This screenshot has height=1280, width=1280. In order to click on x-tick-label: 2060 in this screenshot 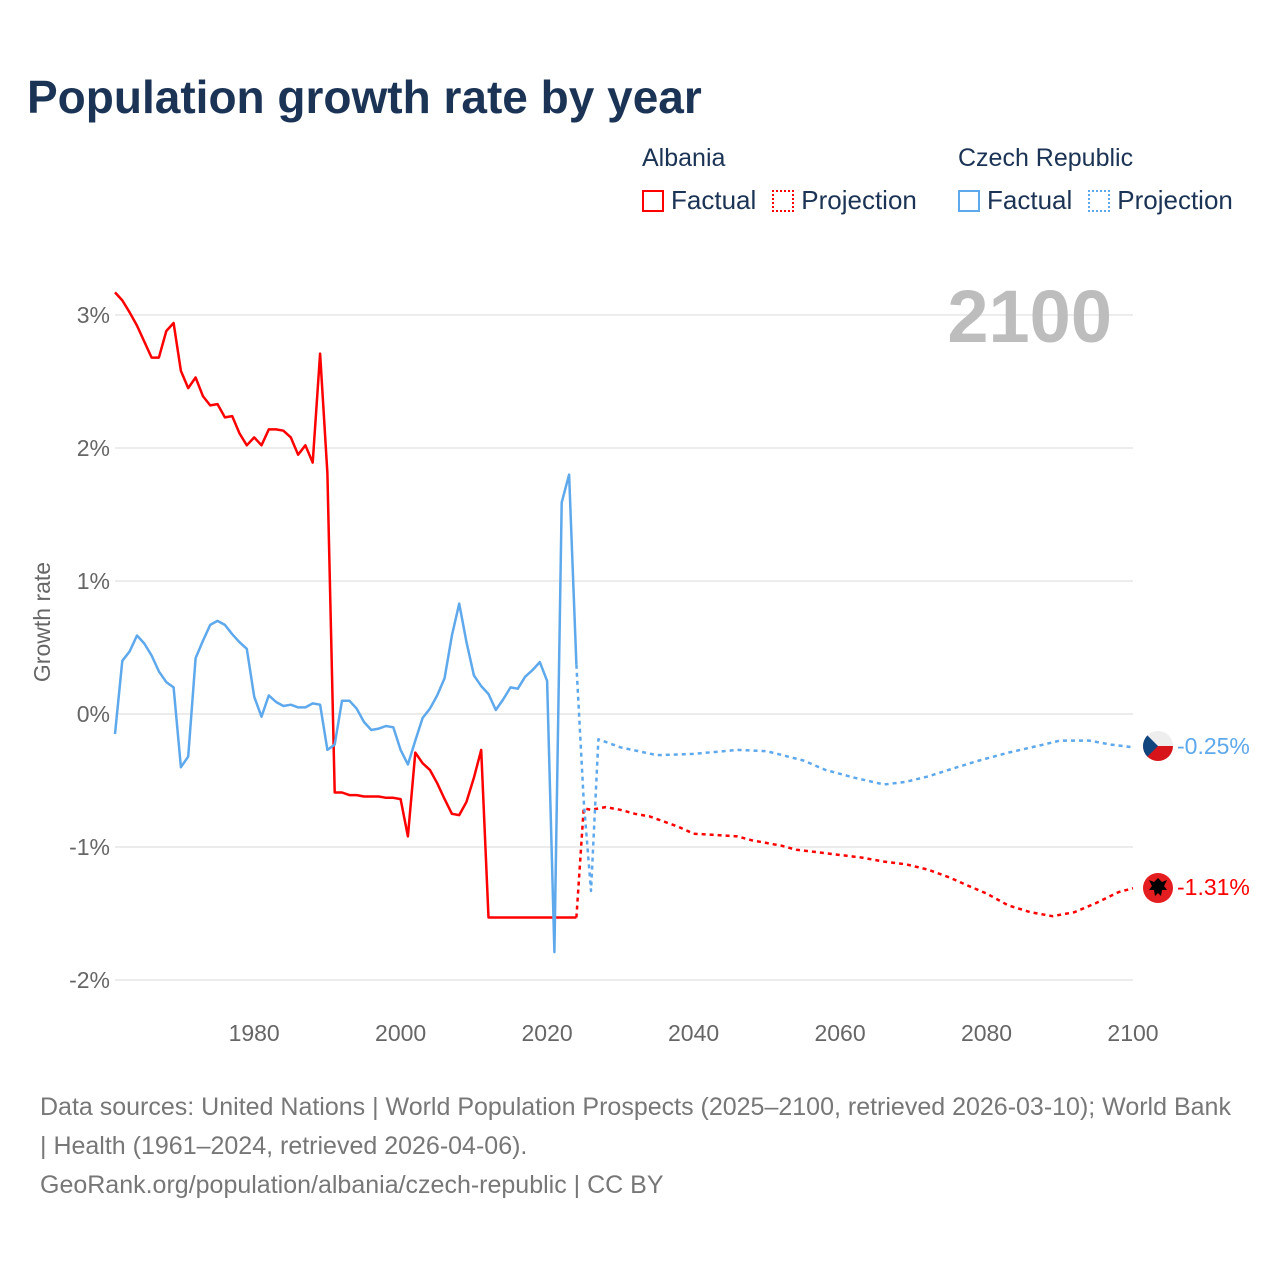, I will do `click(839, 1033)`.